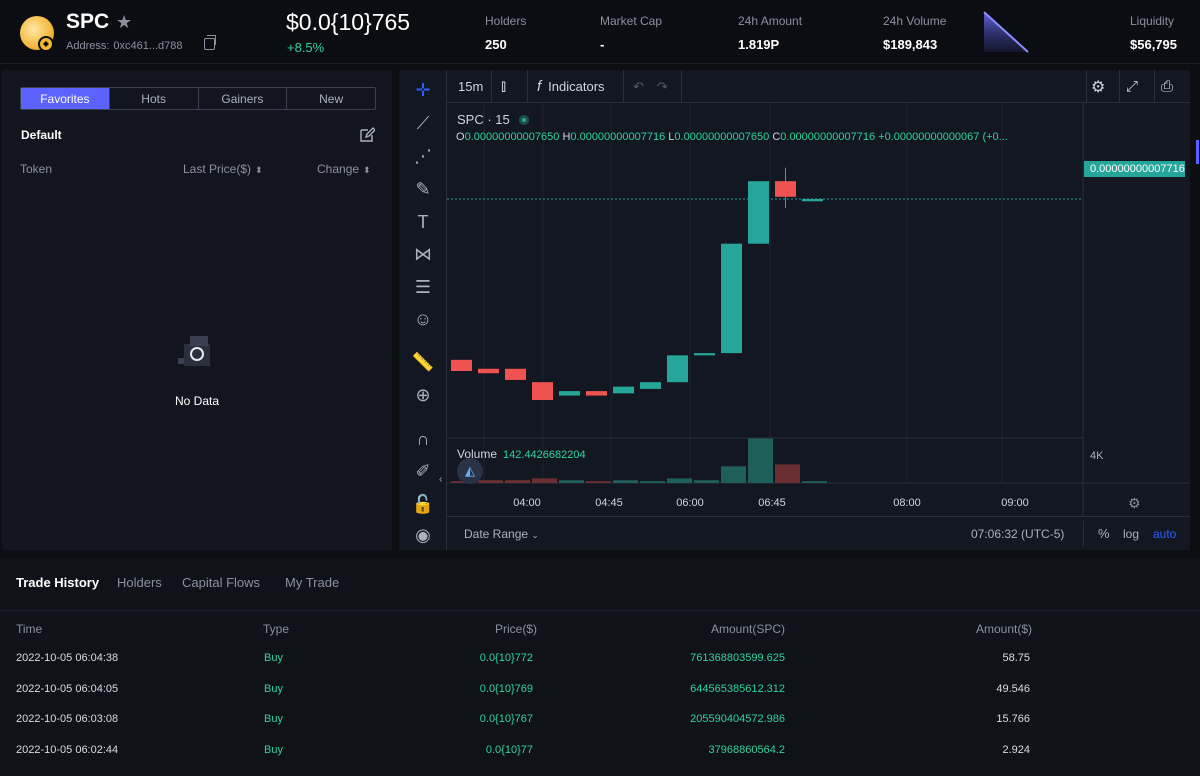 This screenshot has width=1200, height=776. I want to click on settings-gear-icon: ⚙, so click(1098, 87).